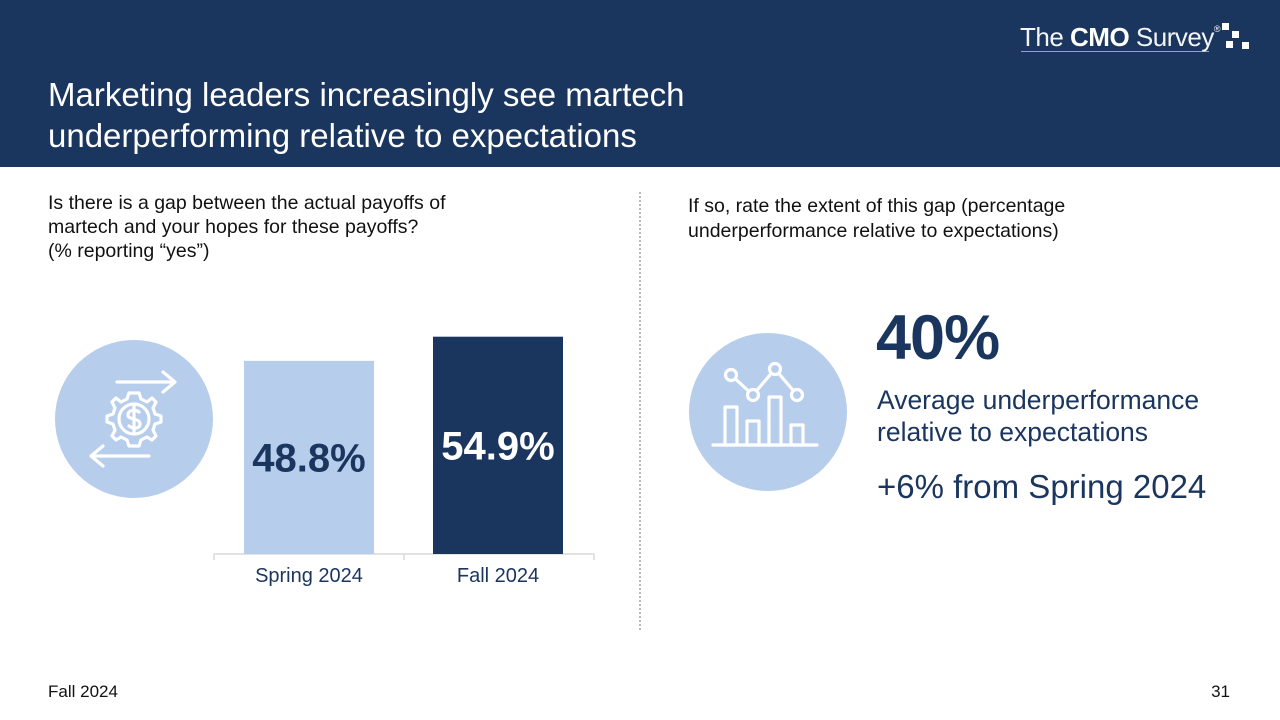 The width and height of the screenshot is (1280, 720). I want to click on analytics-chart-icon, so click(768, 412).